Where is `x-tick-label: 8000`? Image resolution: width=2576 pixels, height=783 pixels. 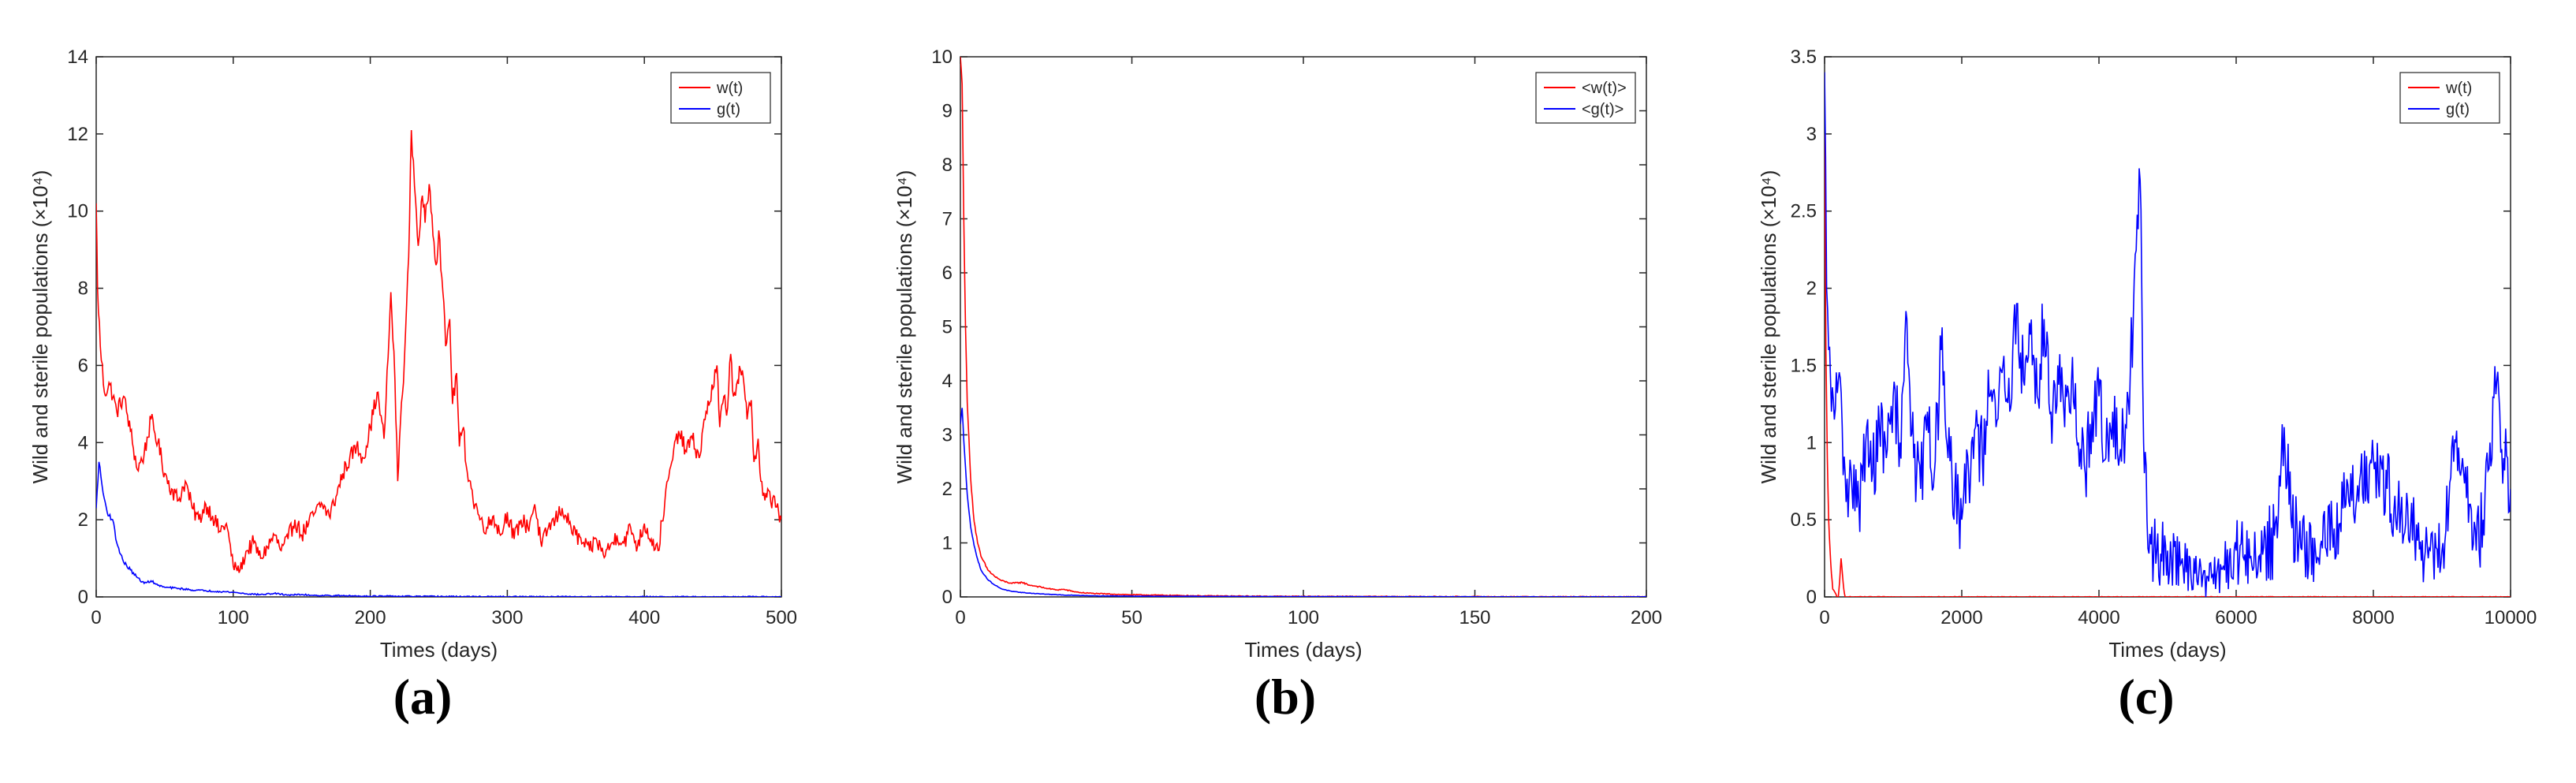 x-tick-label: 8000 is located at coordinates (2373, 617).